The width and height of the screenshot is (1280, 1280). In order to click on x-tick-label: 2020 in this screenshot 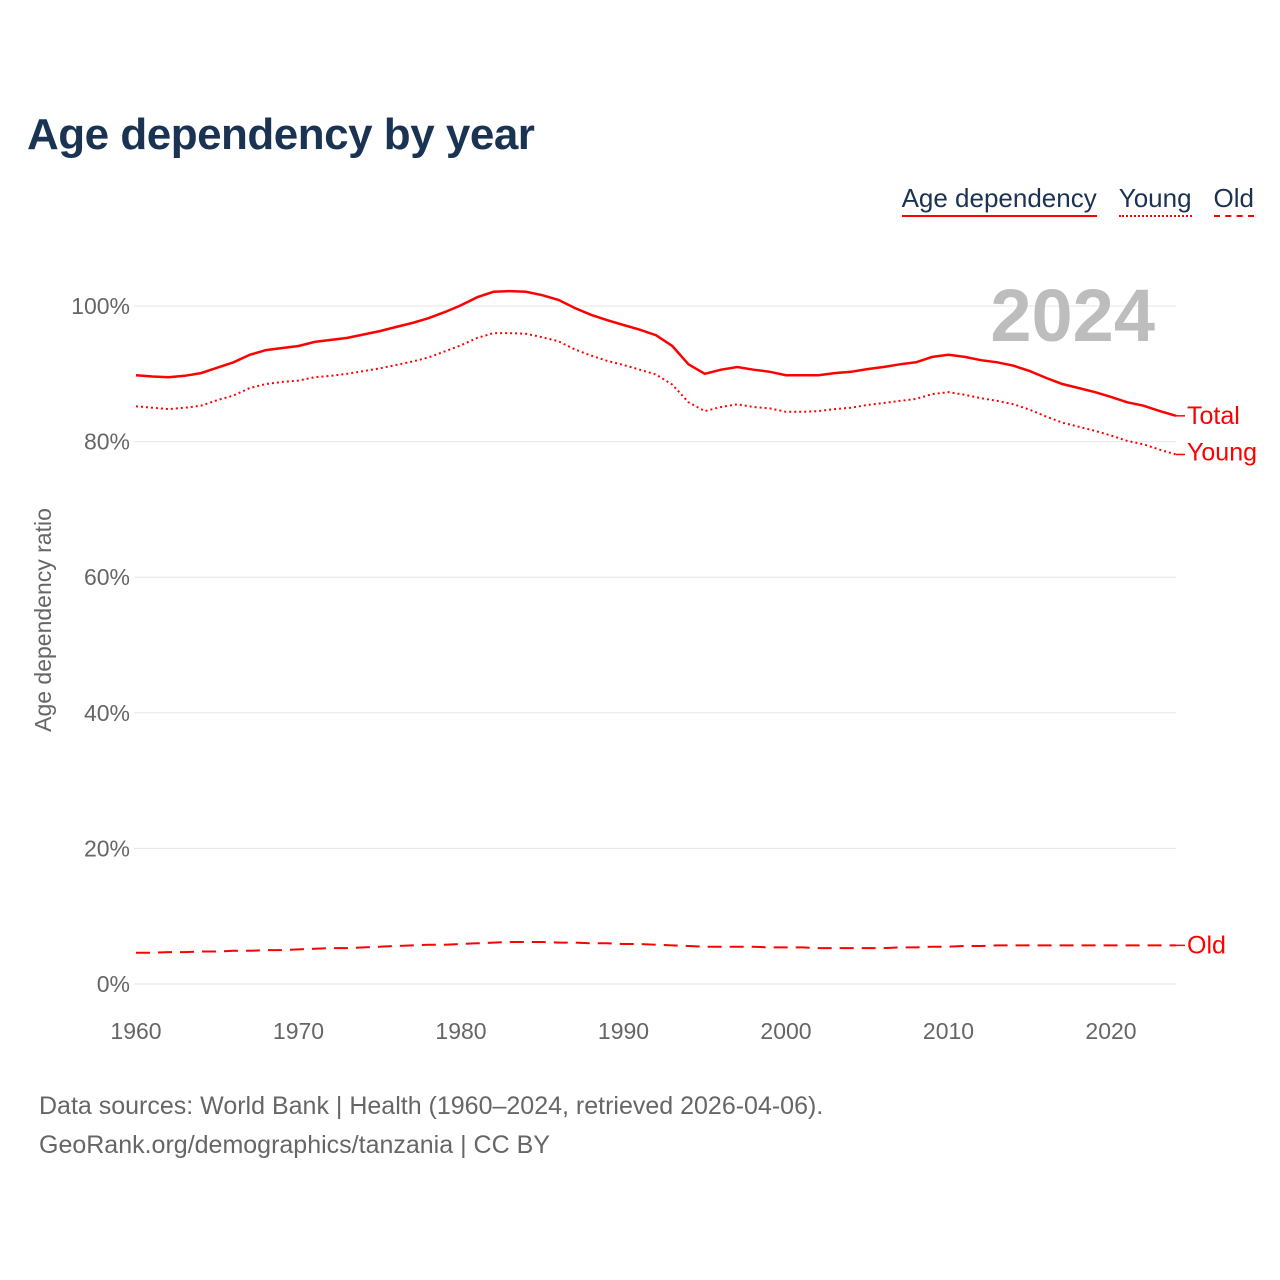, I will do `click(1110, 1031)`.